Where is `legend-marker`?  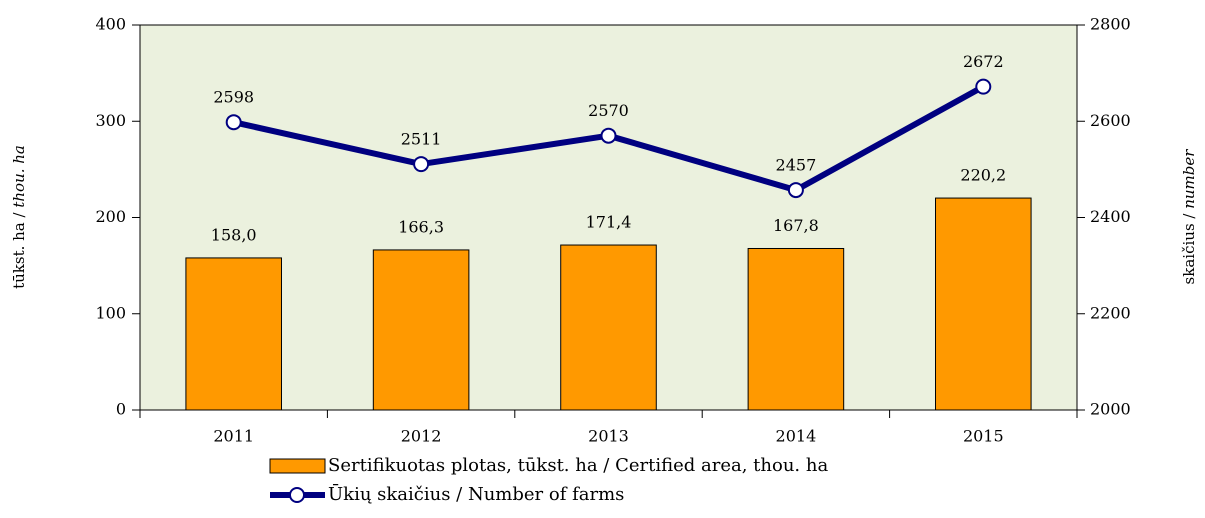
legend-marker is located at coordinates (297, 495).